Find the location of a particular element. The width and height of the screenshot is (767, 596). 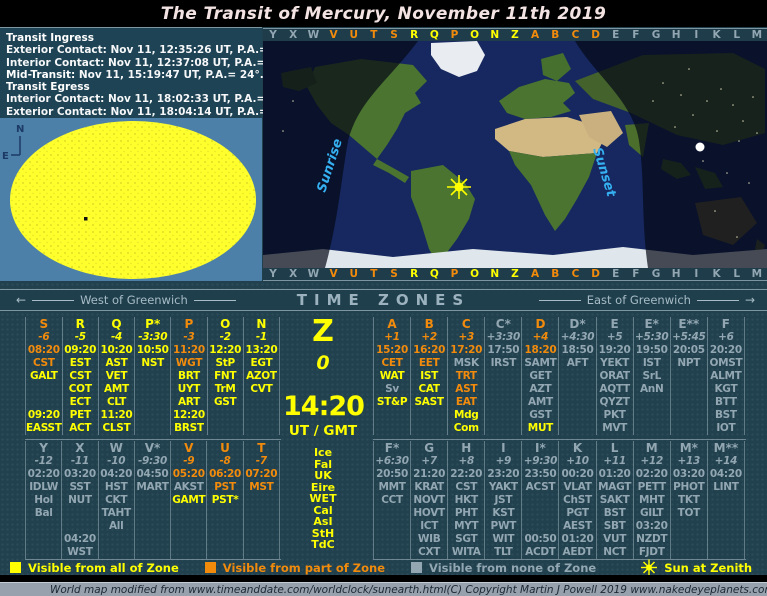

zone-cell: 17:50 is located at coordinates (503, 350).